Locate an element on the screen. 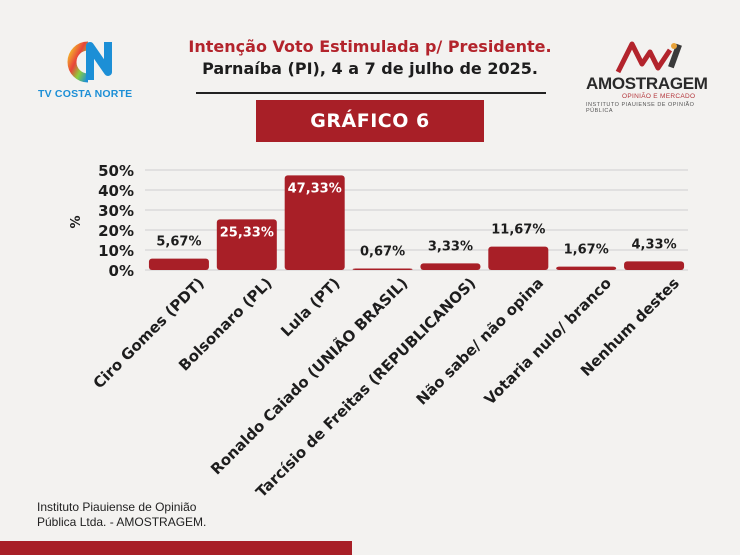 This screenshot has width=740, height=555. y-axis-label: % is located at coordinates (76, 221).